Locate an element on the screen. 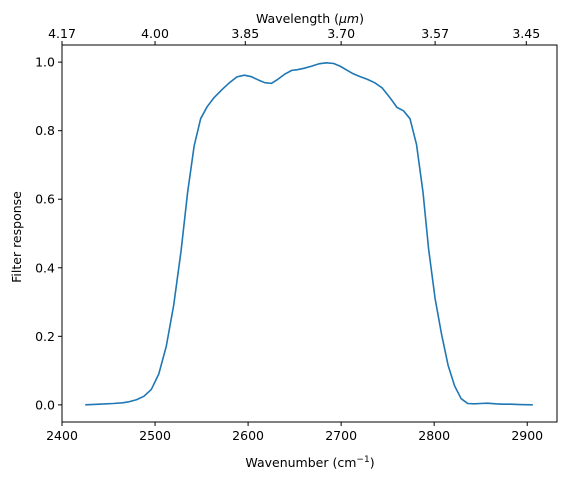  y-axis-title: Filter response is located at coordinates (16, 237).